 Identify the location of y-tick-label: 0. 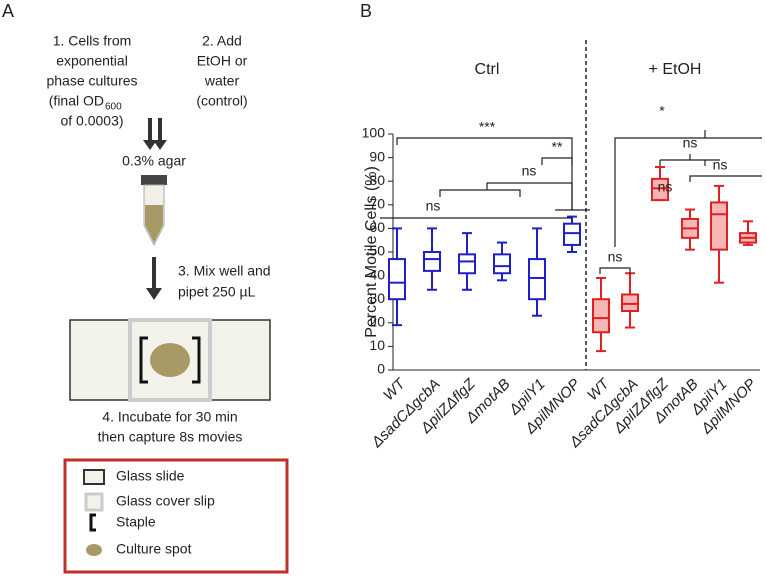
(381, 369).